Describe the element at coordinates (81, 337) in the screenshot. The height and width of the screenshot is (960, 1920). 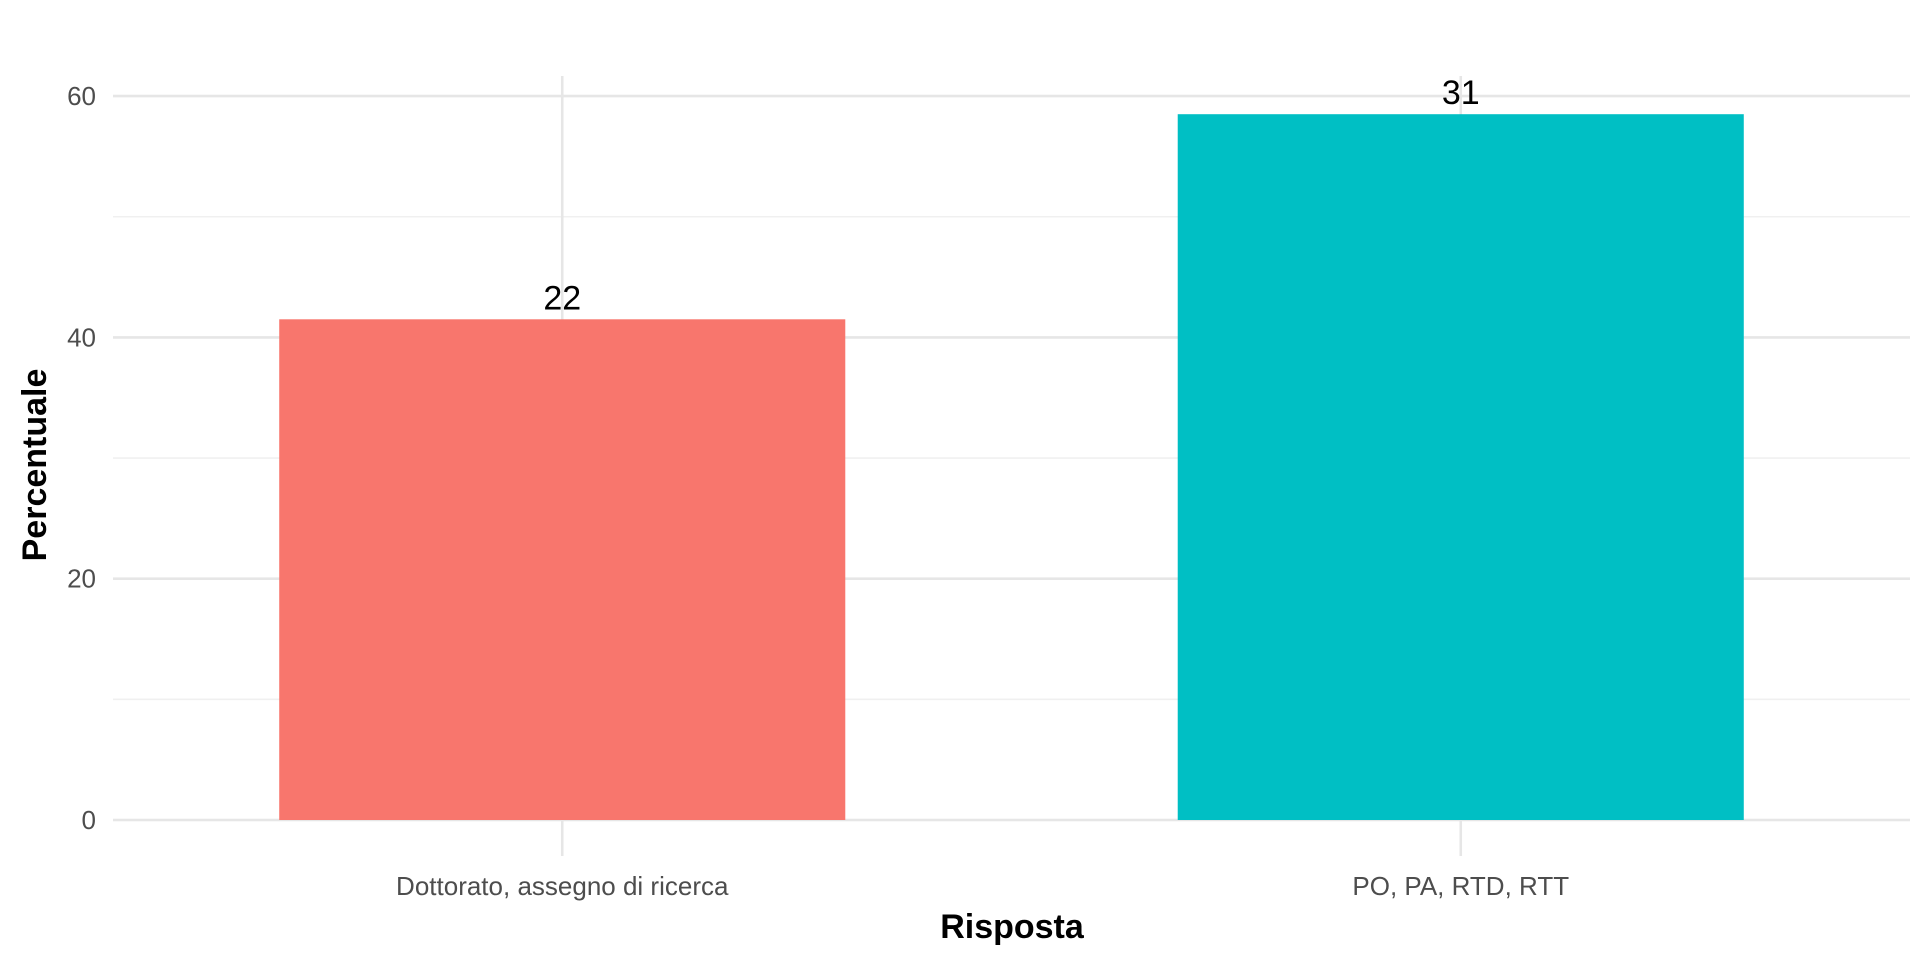
I see `y-tick-label: 40` at that location.